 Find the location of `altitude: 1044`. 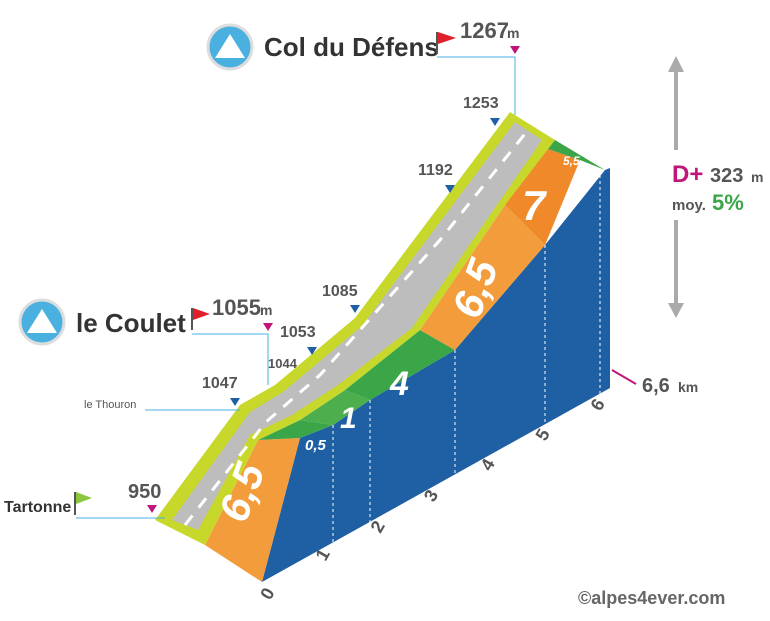

altitude: 1044 is located at coordinates (283, 363).